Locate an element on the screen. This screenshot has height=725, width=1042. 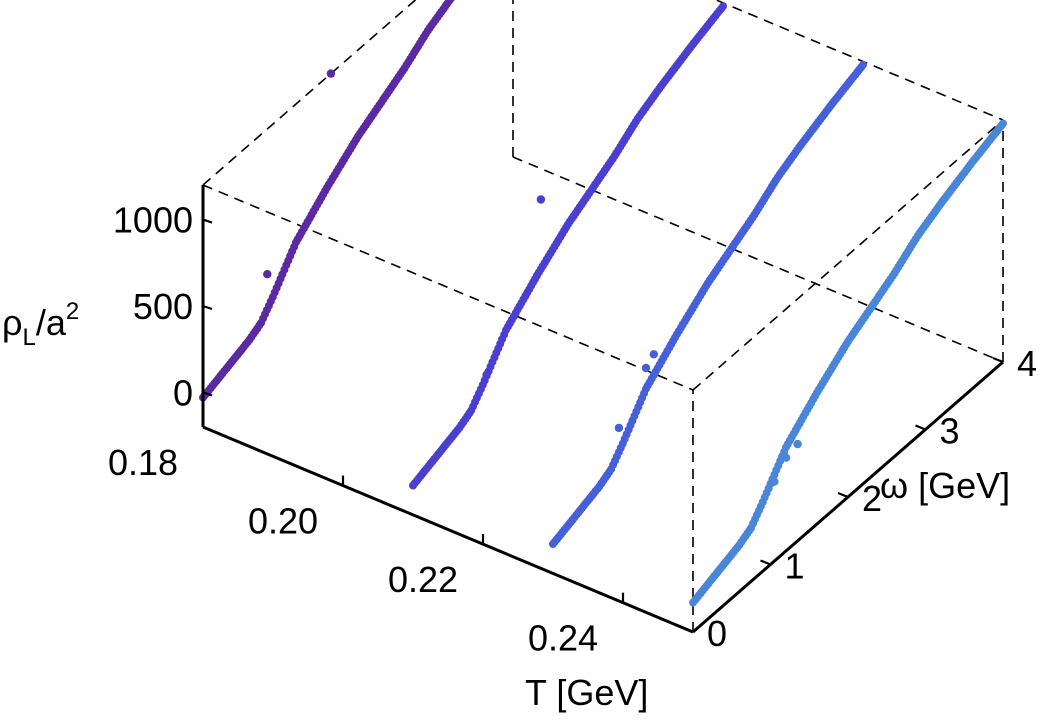
z-tick-label: 500 is located at coordinates (163, 306).